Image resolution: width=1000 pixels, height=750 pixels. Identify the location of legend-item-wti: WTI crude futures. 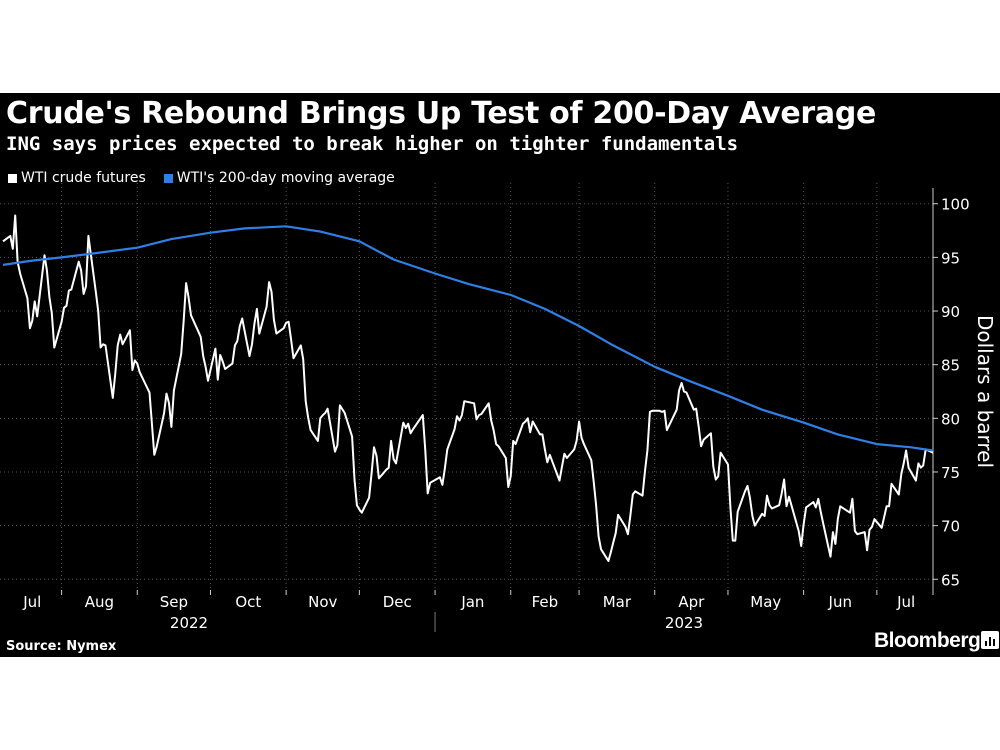
(77, 178).